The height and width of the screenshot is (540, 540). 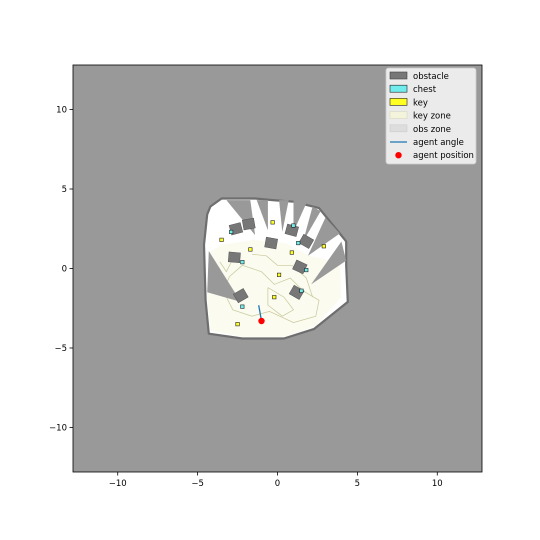 What do you see at coordinates (64, 270) in the screenshot?
I see `y-tick-label: 0` at bounding box center [64, 270].